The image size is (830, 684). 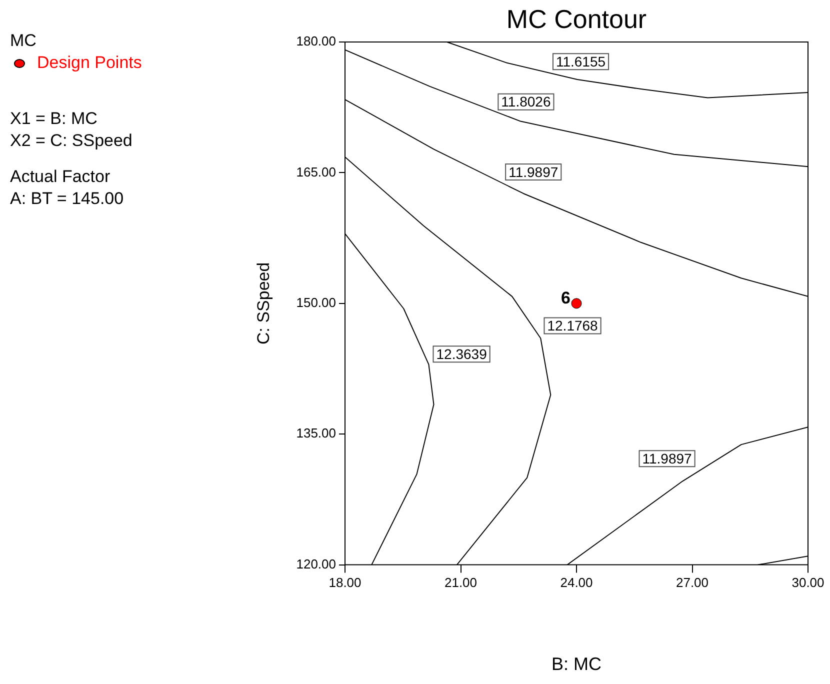 What do you see at coordinates (316, 564) in the screenshot?
I see `y-tick-label: 120.00` at bounding box center [316, 564].